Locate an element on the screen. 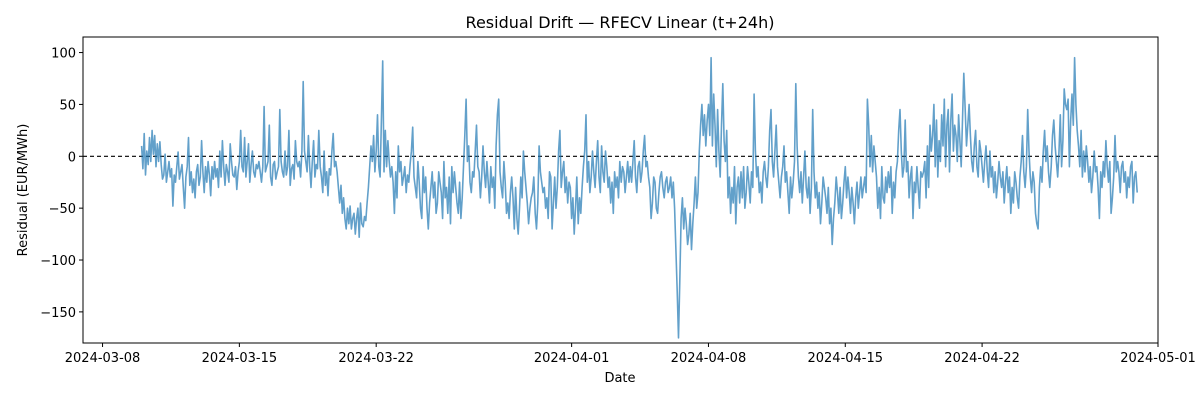  y-axis: 100 50 0 −50 −100 −150 is located at coordinates (61, 184).